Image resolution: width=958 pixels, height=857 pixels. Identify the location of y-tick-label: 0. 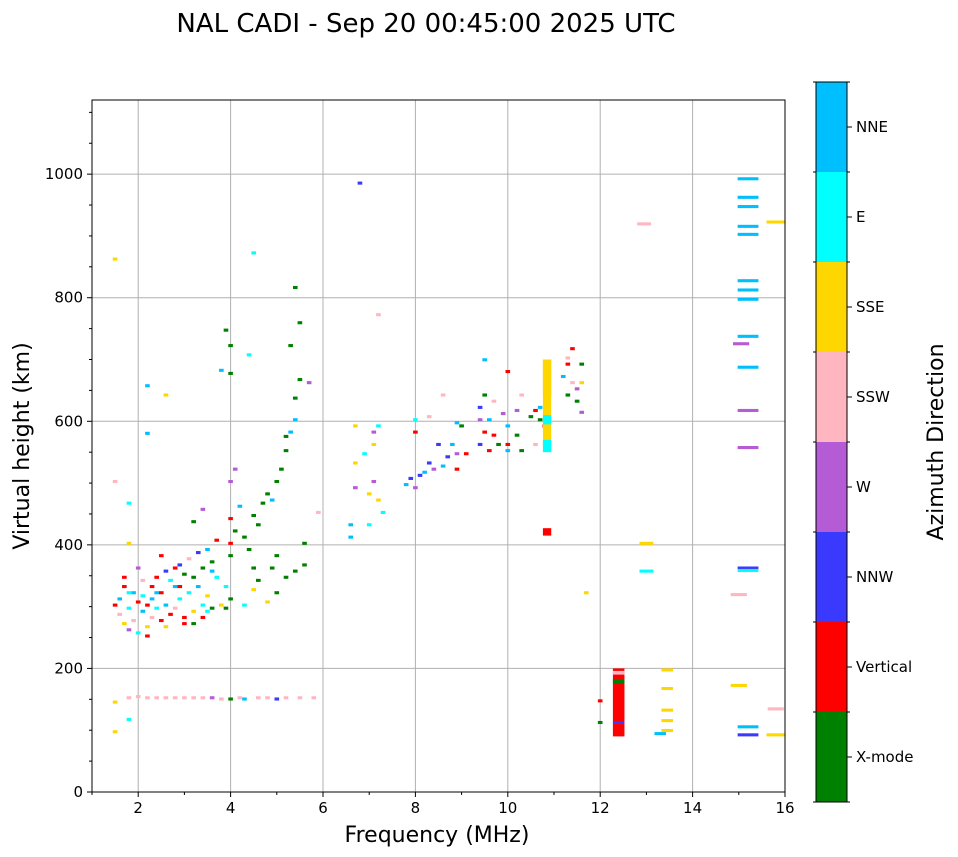
(78, 792).